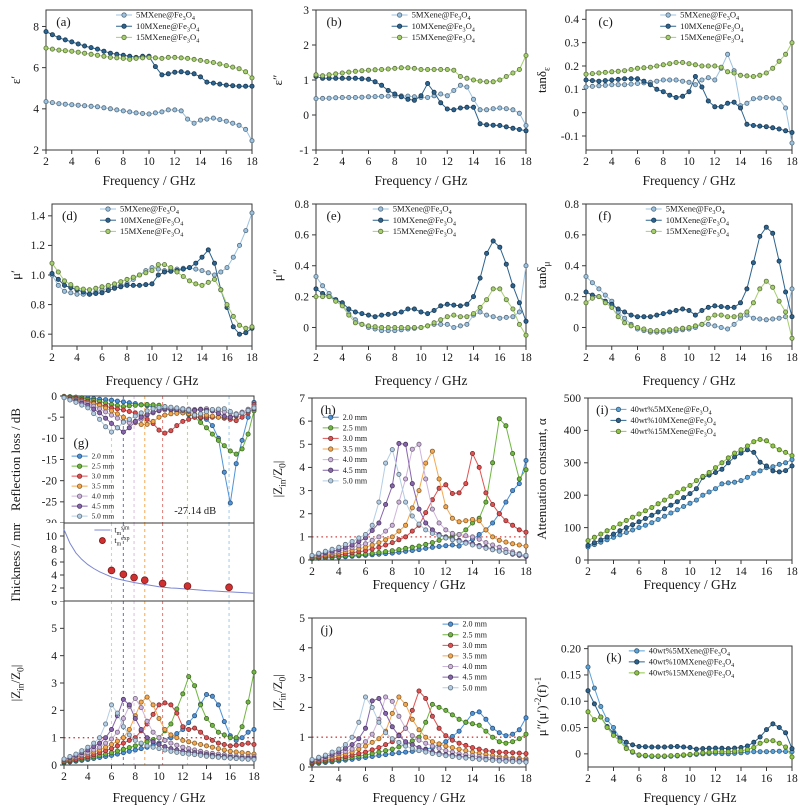  What do you see at coordinates (475, 634) in the screenshot?
I see `svg-text: 2.5 mm` at bounding box center [475, 634].